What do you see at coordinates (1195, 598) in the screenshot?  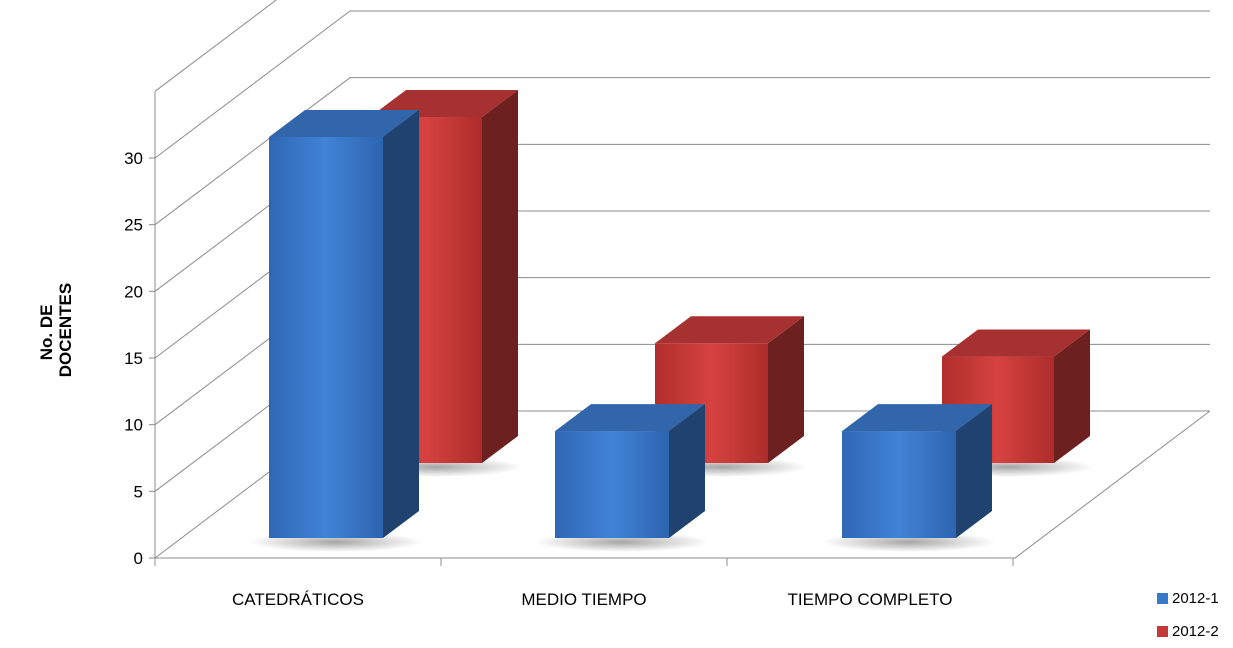 I see `legend-label: 2012-1` at bounding box center [1195, 598].